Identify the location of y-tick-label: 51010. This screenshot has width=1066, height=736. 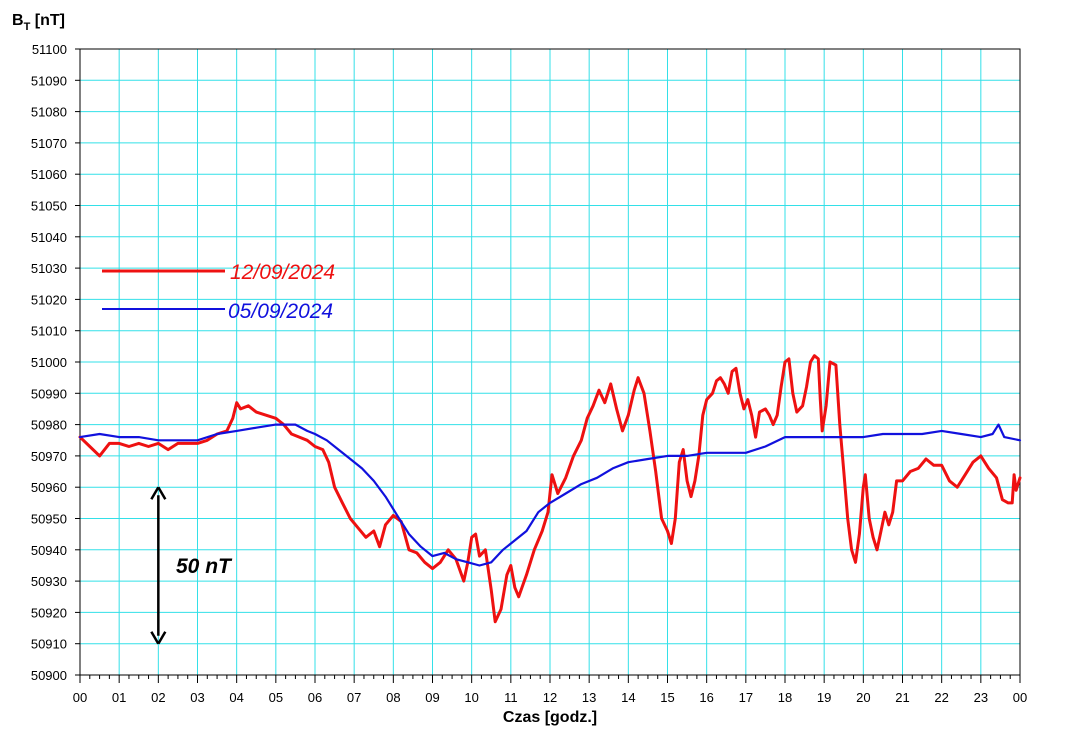
(49, 331).